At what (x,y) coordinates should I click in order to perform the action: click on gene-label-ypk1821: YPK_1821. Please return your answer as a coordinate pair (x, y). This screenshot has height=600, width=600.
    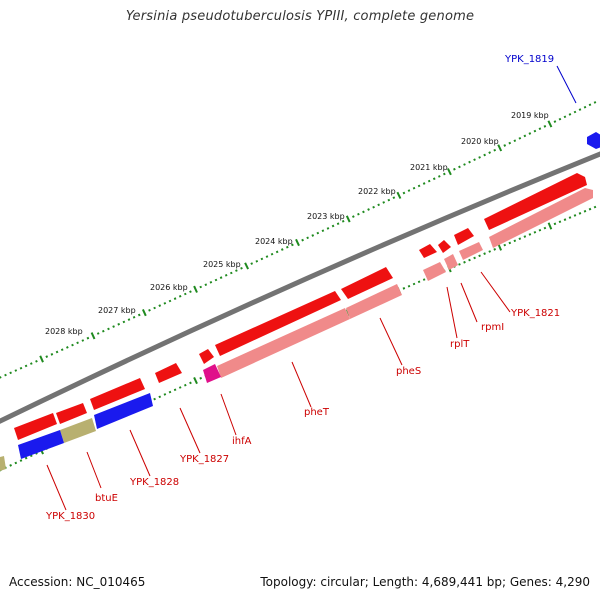
    Looking at the image, I should click on (535, 313).